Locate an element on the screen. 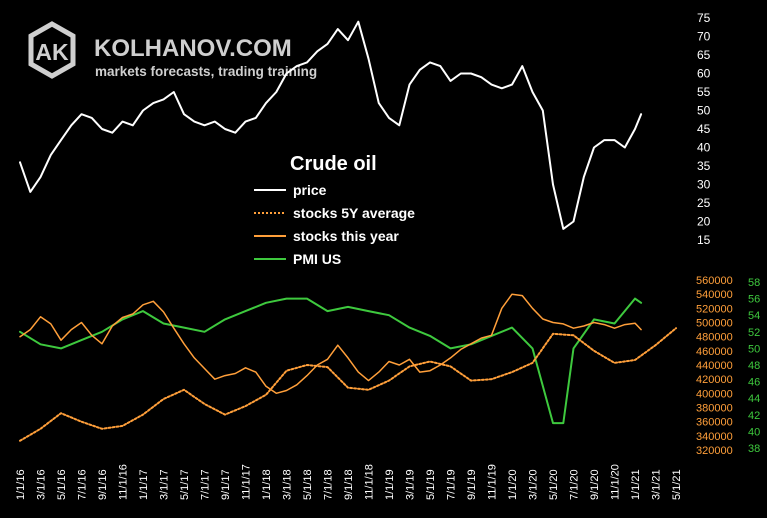 The image size is (767, 518). logo-hexagon is located at coordinates (52, 50).